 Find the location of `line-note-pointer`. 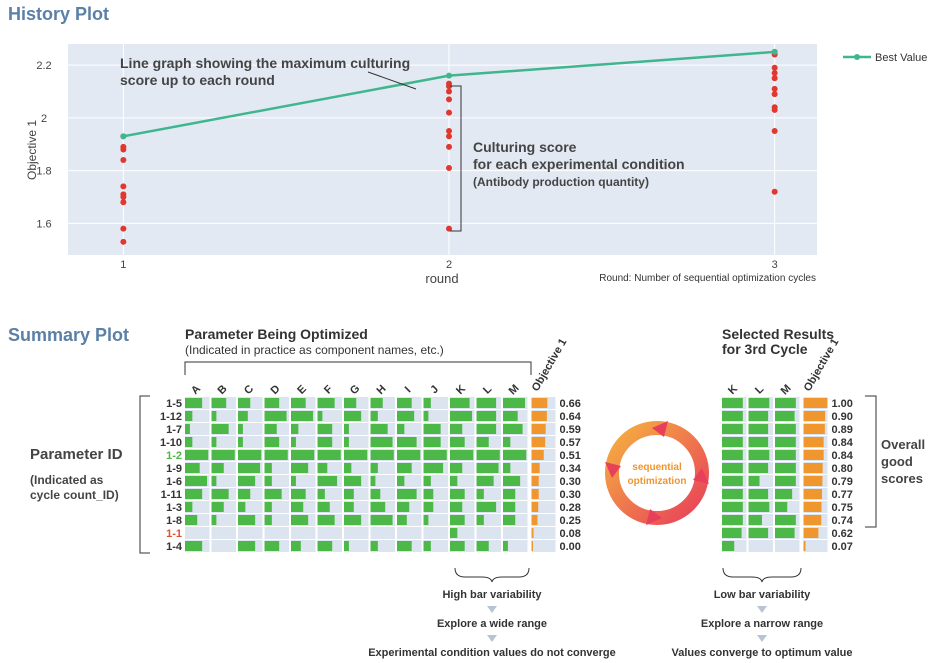

line-note-pointer is located at coordinates (392, 80).